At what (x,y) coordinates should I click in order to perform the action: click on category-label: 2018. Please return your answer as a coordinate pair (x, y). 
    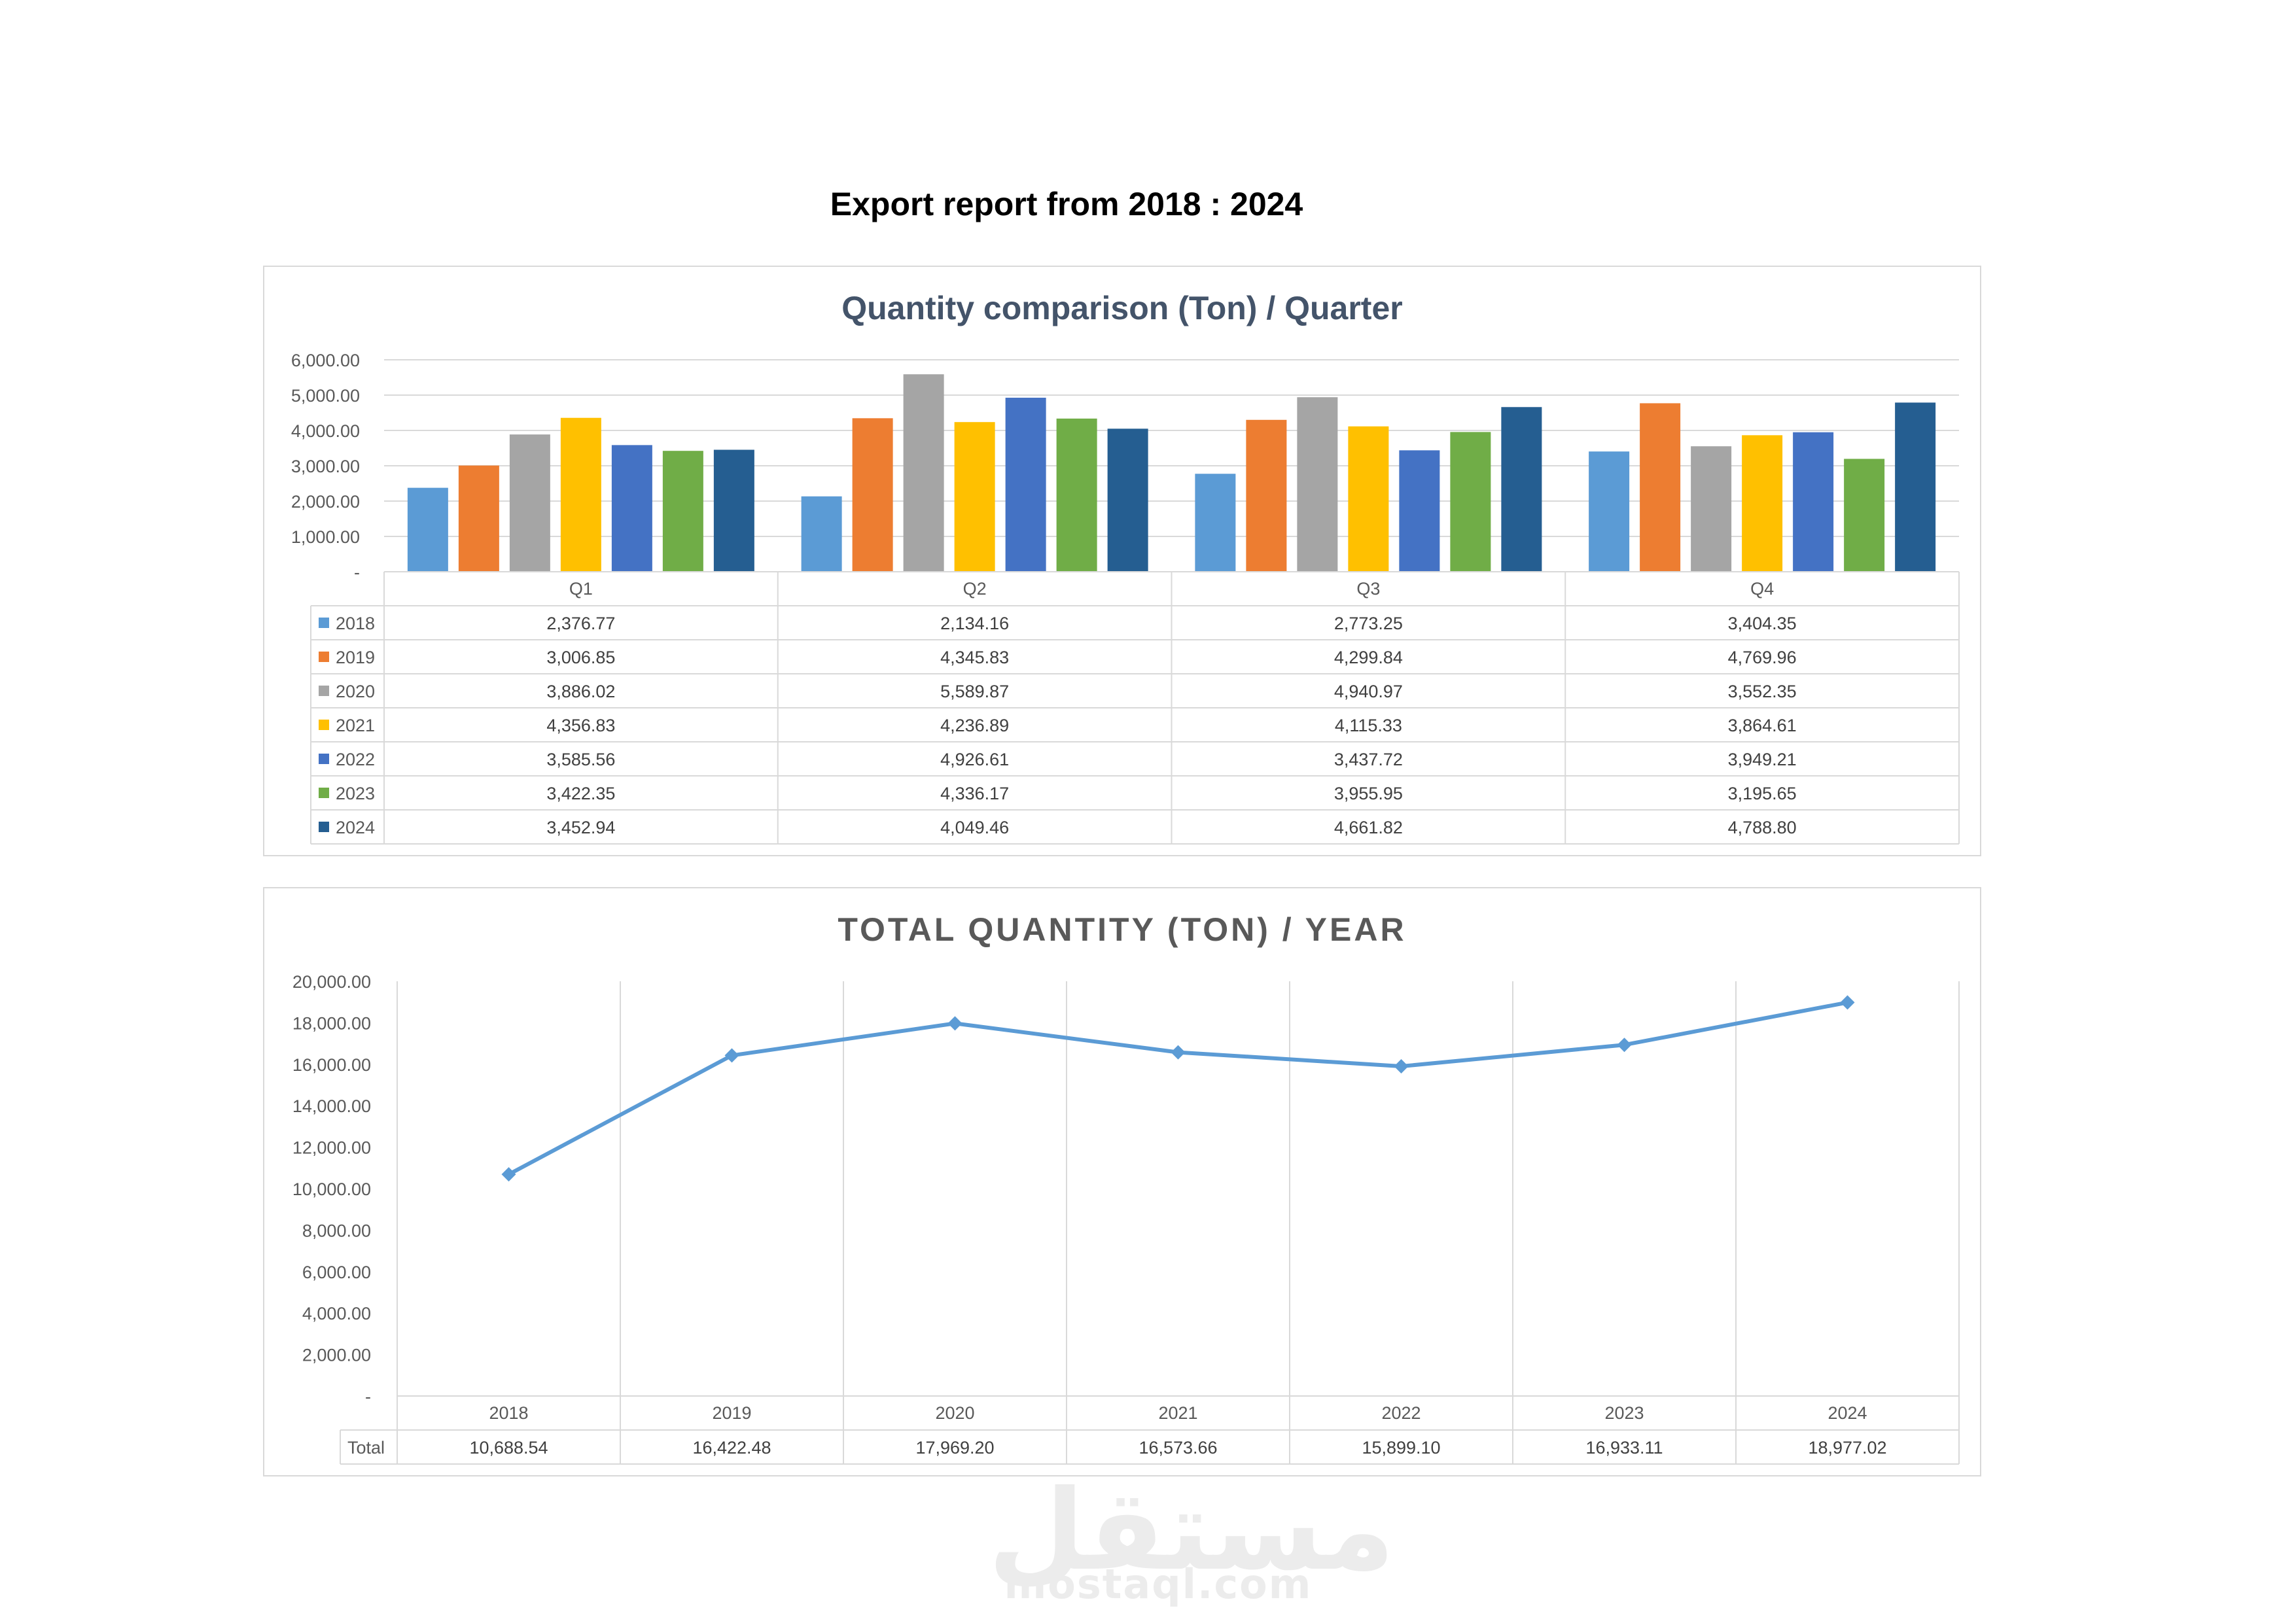
    Looking at the image, I should click on (509, 1413).